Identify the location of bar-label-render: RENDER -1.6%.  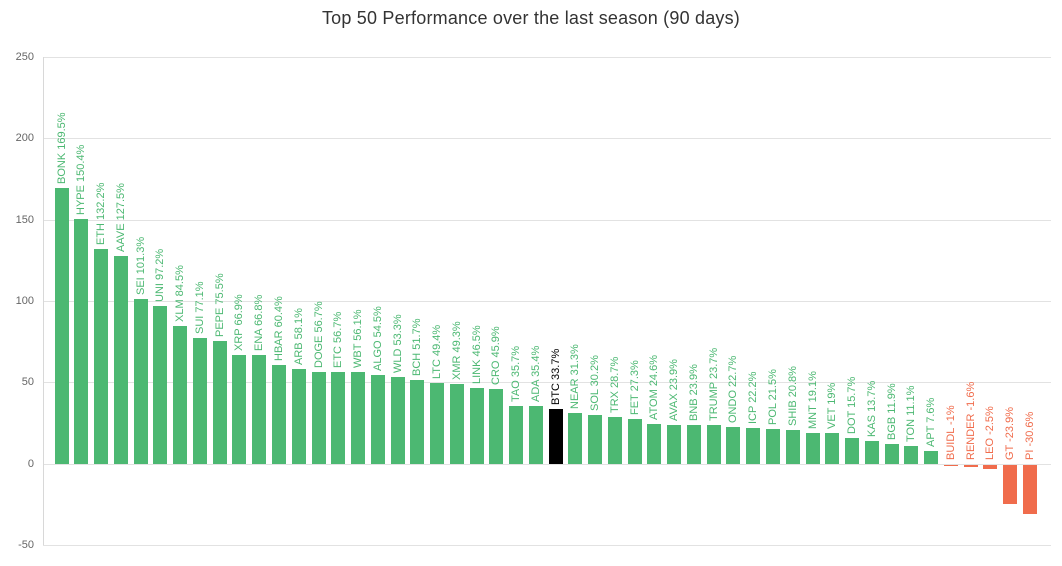
(970, 420).